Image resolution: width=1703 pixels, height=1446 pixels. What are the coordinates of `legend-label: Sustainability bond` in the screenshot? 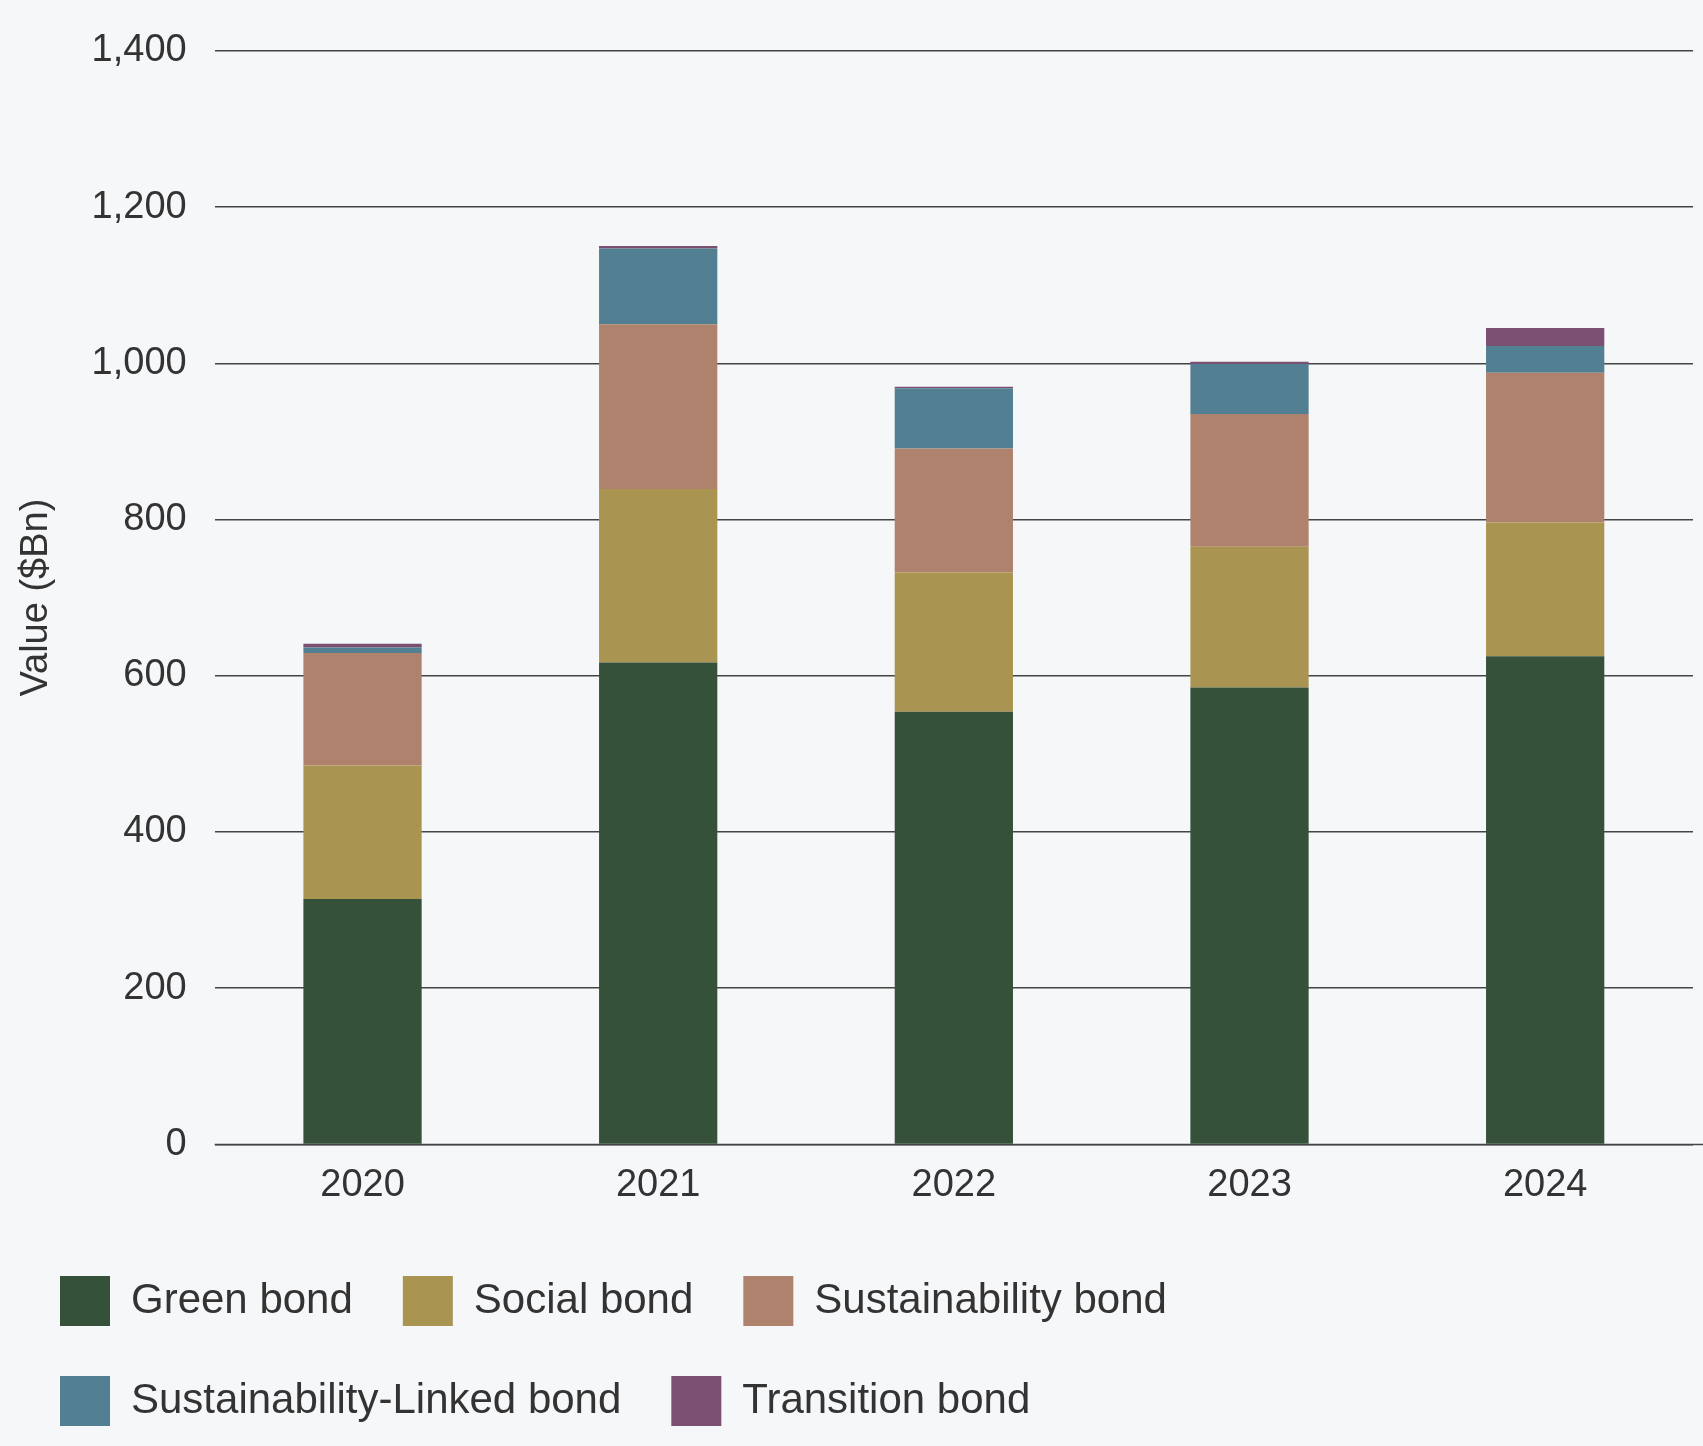 It's located at (990, 1298).